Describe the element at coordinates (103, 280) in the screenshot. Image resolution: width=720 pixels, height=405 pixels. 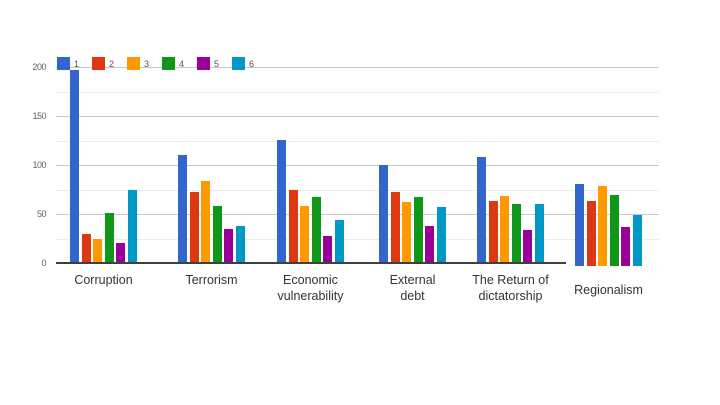
I see `category-label: Corruption` at that location.